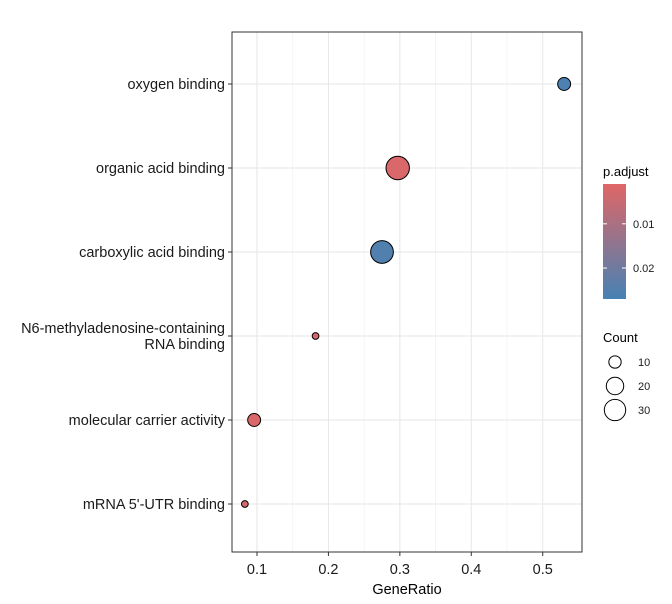 The height and width of the screenshot is (604, 672). I want to click on x-tick-label: 0.2, so click(328, 570).